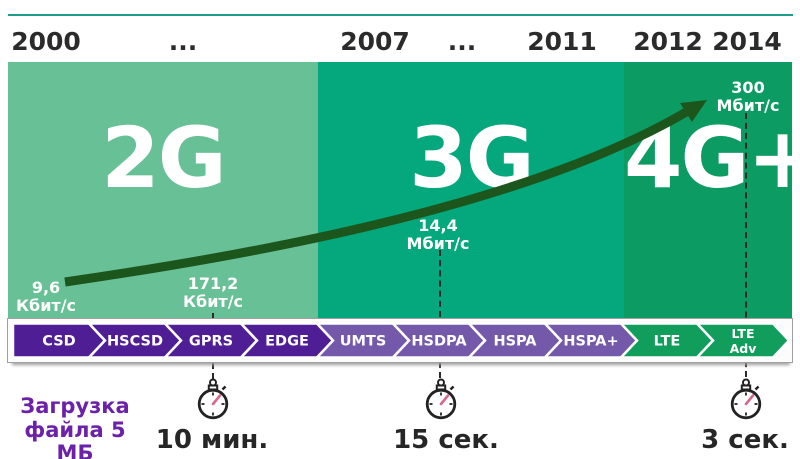 Image resolution: width=800 pixels, height=459 pixels. I want to click on year-2011: 2011, so click(562, 41).